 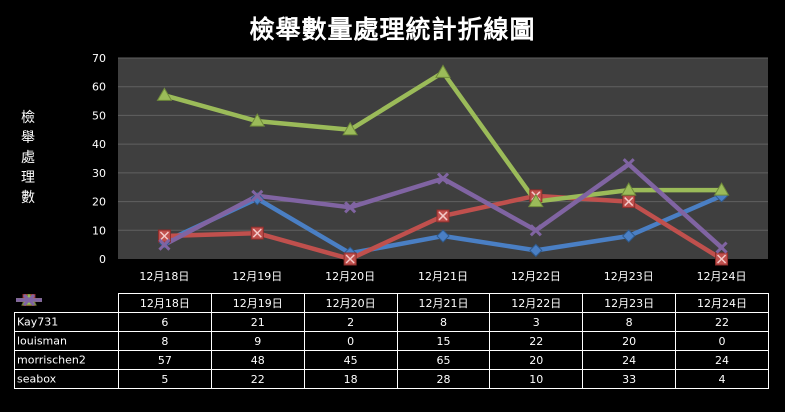 What do you see at coordinates (257, 360) in the screenshot?
I see `data-label: 48` at bounding box center [257, 360].